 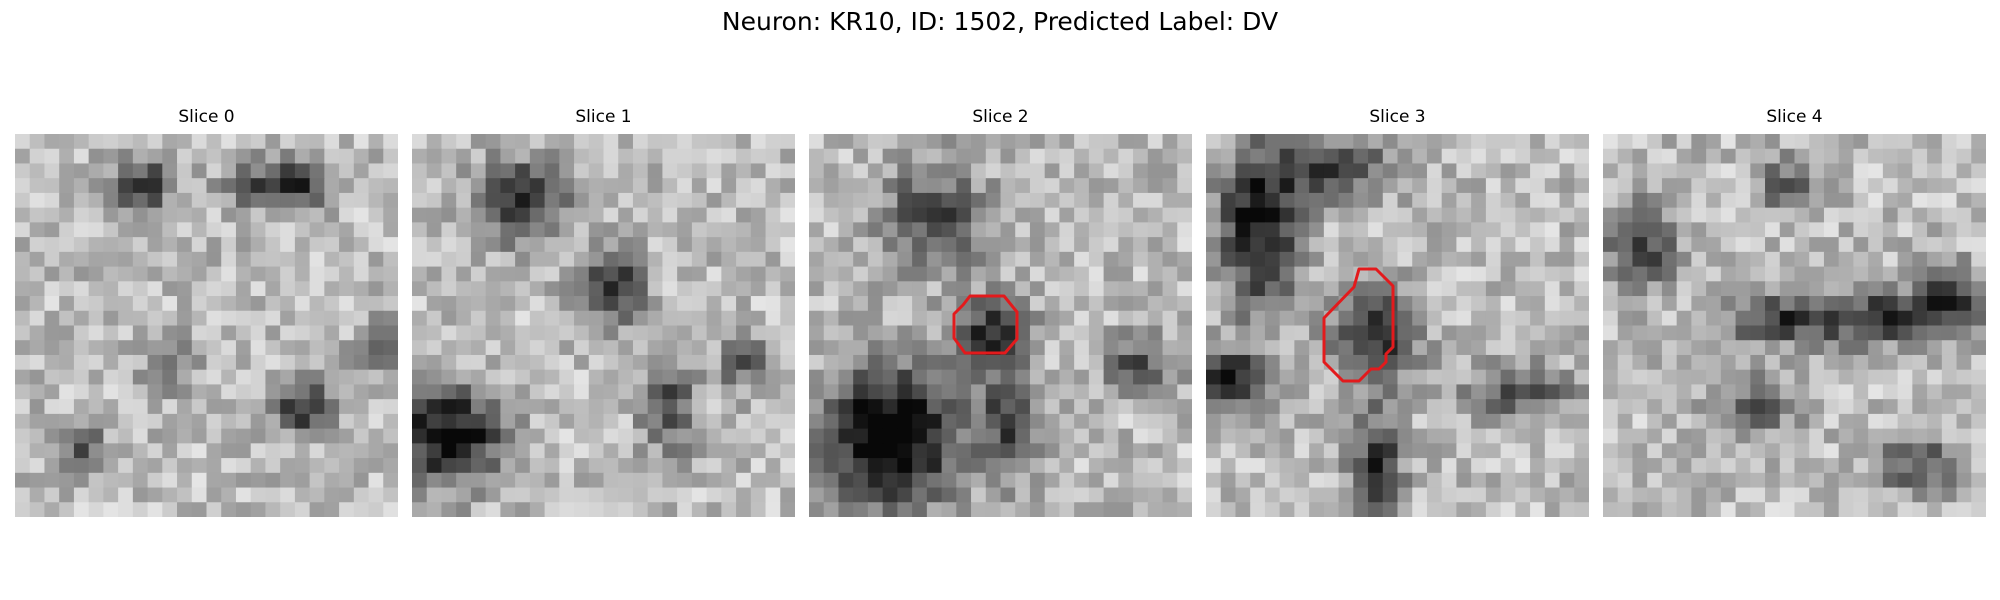 I want to click on slice-panel-0: Slice 0, so click(x=206, y=312).